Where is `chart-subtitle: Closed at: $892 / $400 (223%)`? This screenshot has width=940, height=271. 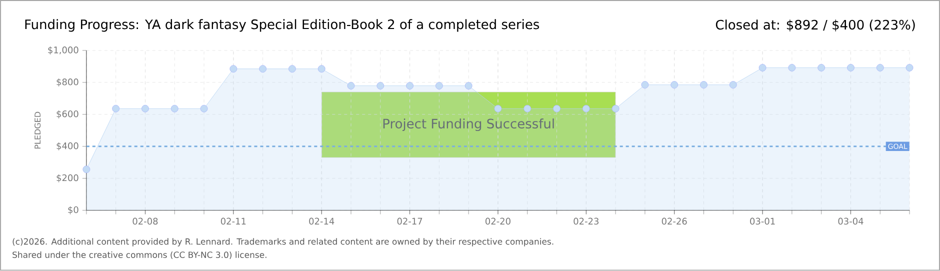
chart-subtitle: Closed at: $892 / $400 (223%) is located at coordinates (815, 26).